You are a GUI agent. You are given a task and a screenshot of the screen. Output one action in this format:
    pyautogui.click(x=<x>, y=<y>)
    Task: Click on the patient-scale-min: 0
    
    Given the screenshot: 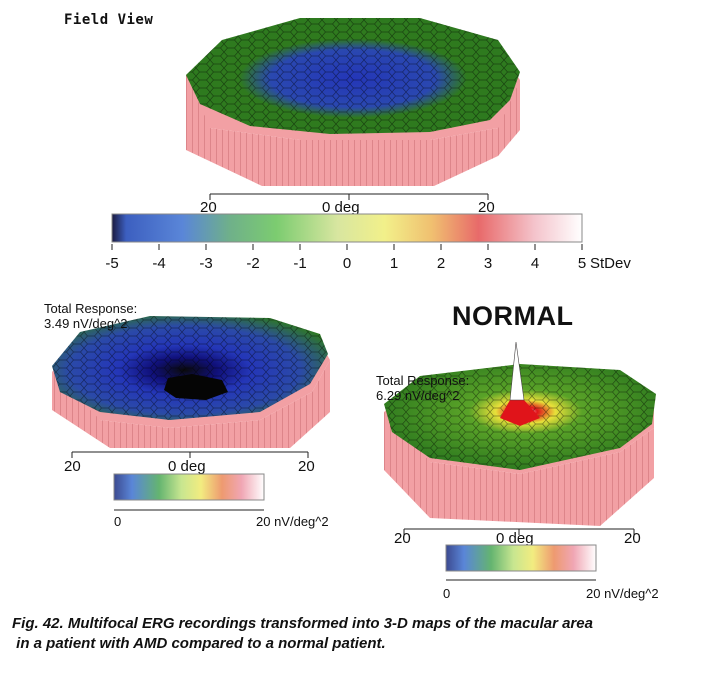 What is the action you would take?
    pyautogui.click(x=117, y=521)
    